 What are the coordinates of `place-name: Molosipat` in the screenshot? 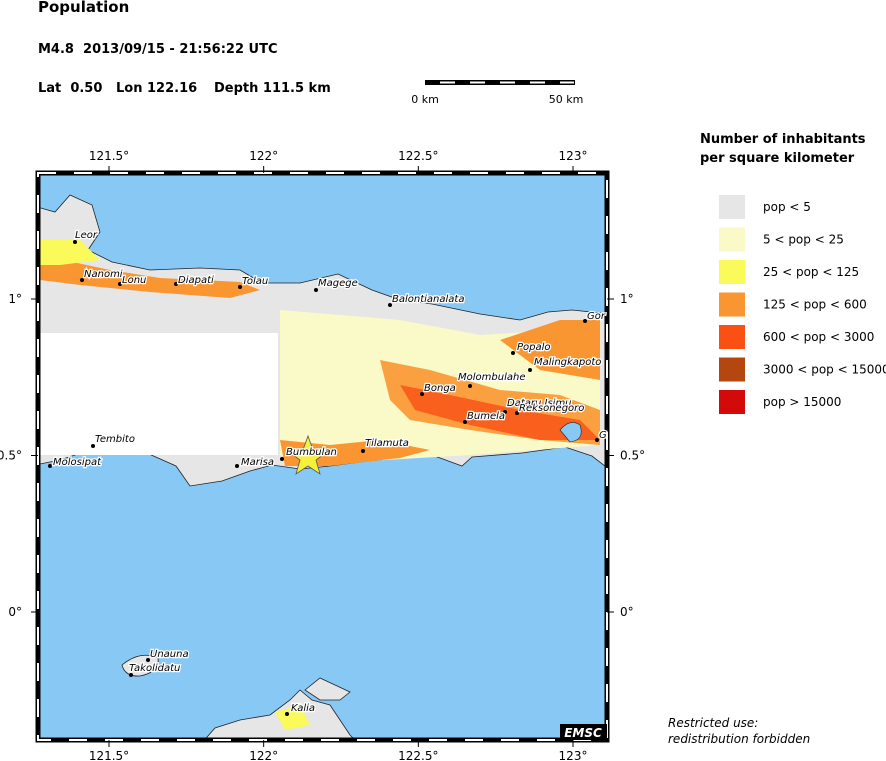 It's located at (77, 462).